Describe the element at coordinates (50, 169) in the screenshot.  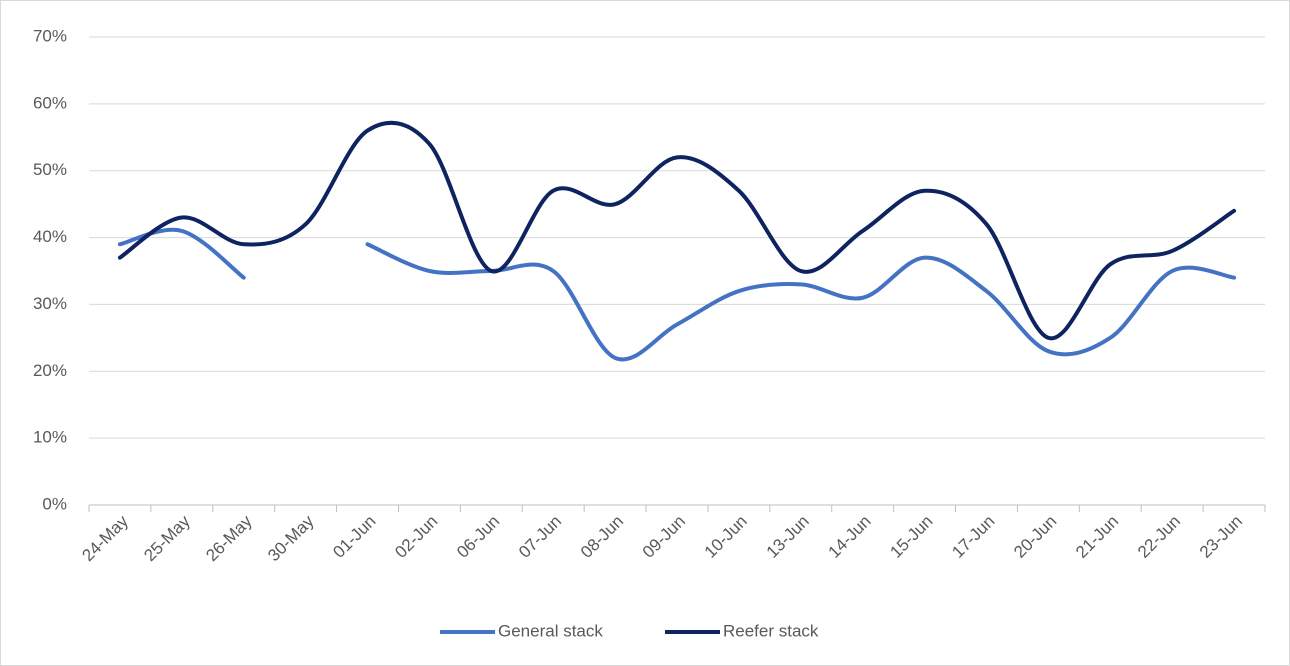
I see `y-tick-label: 50%` at that location.